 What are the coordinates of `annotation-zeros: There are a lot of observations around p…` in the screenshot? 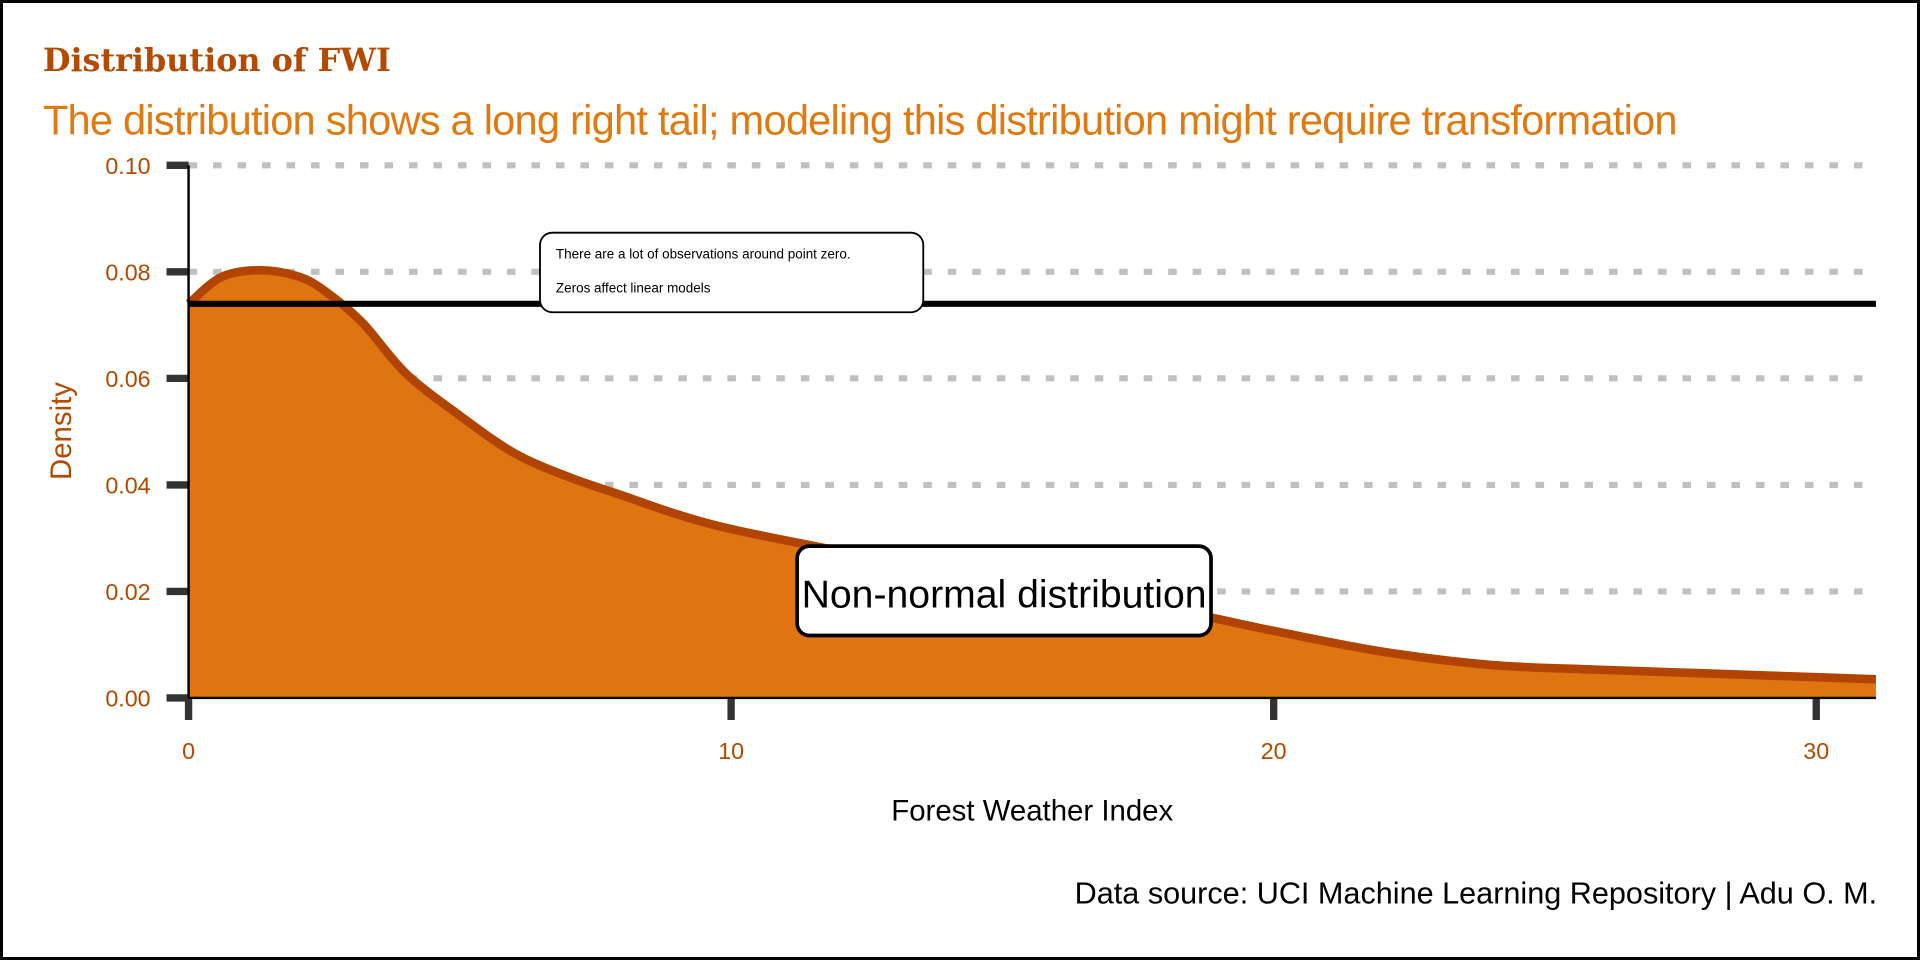 It's located at (732, 272).